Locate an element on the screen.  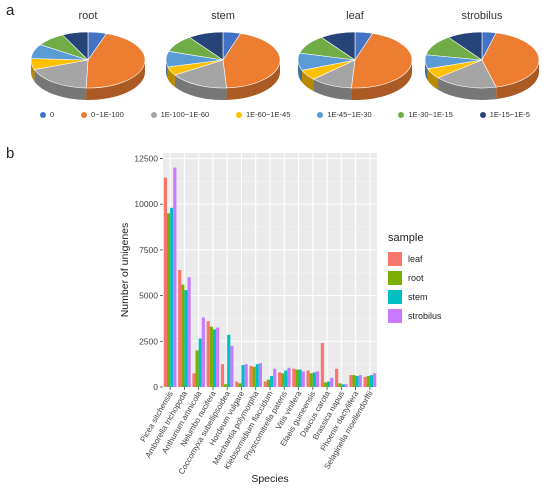
pie-leaf is located at coordinates (355, 65).